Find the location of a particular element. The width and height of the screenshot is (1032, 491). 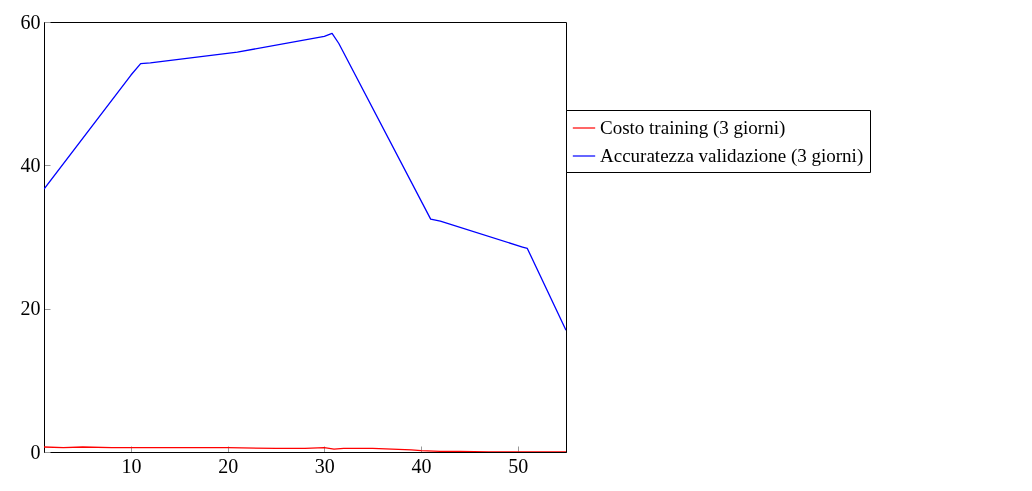

legend-label: Costo training (3 giorni) is located at coordinates (693, 128).